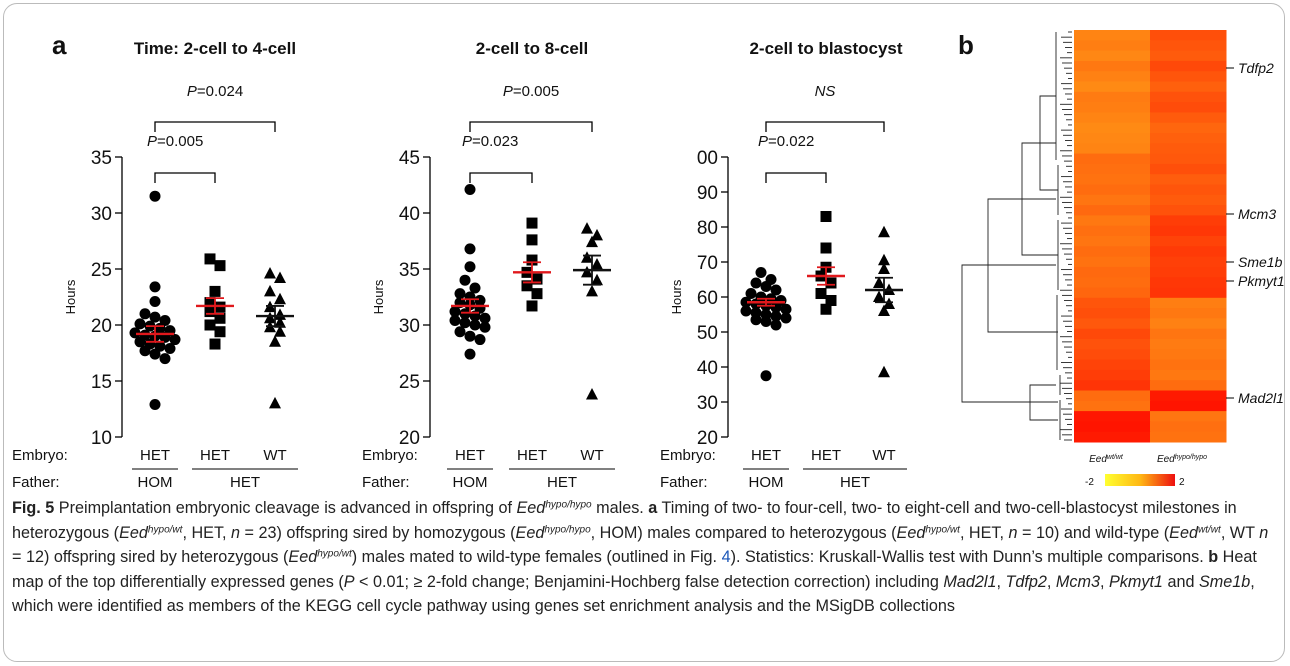 Image resolution: width=1290 pixels, height=666 pixels. I want to click on embryo-group-label: HET, so click(155, 455).